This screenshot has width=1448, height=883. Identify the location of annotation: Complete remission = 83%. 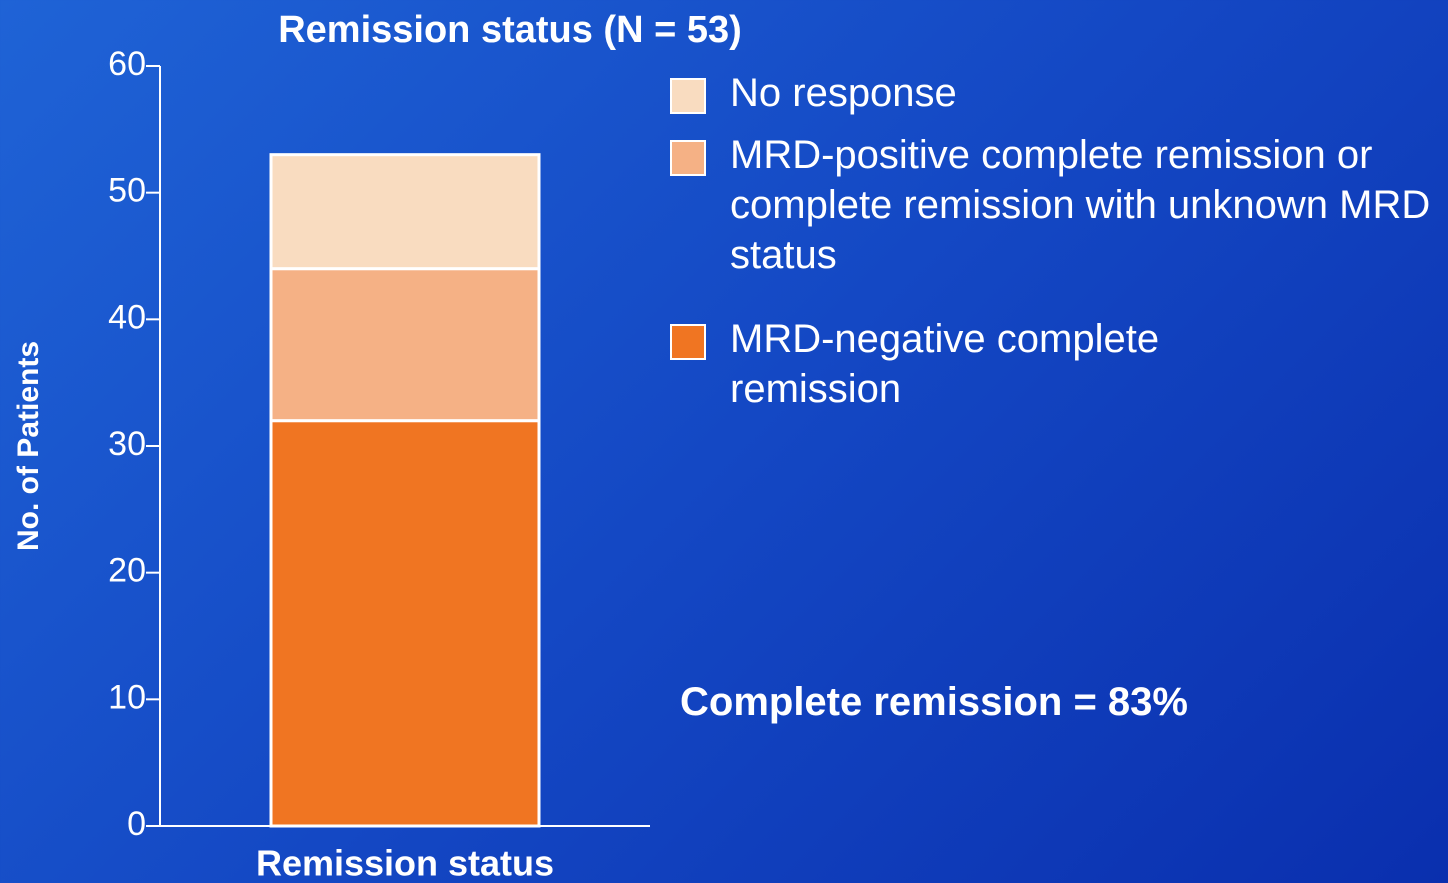
(934, 702).